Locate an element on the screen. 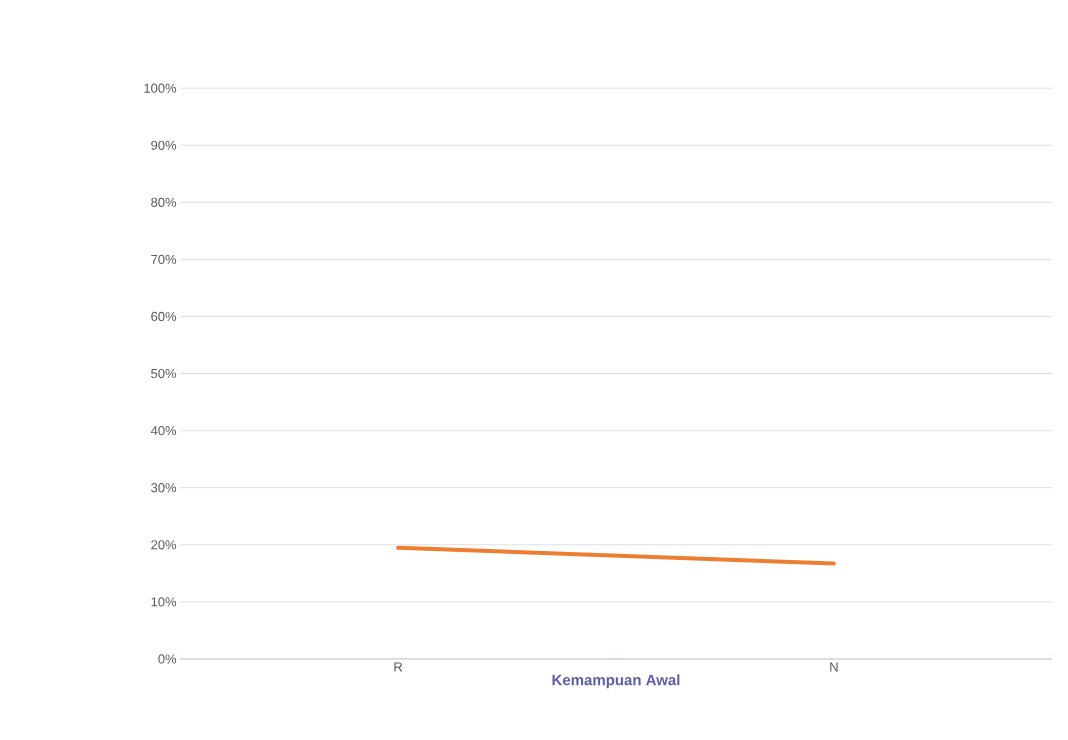 This screenshot has height=740, width=1068. y-tick-label: 40% is located at coordinates (163, 430).